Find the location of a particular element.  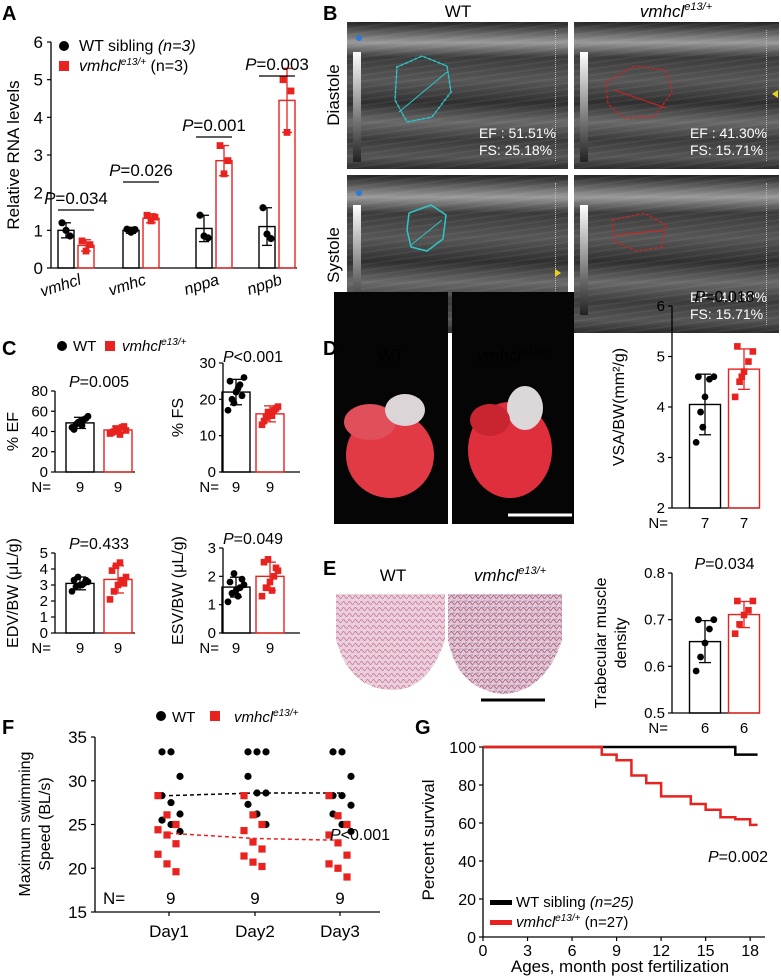

legend-wt-marker is located at coordinates (501, 902).